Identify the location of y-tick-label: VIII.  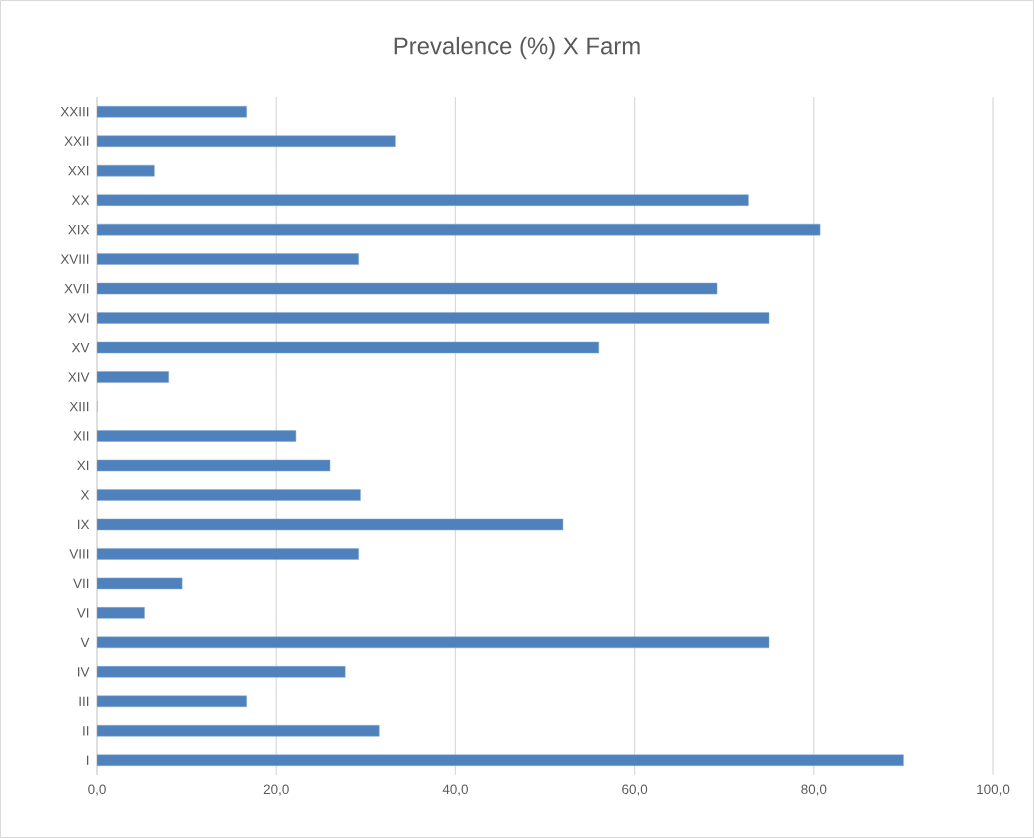
(79, 554).